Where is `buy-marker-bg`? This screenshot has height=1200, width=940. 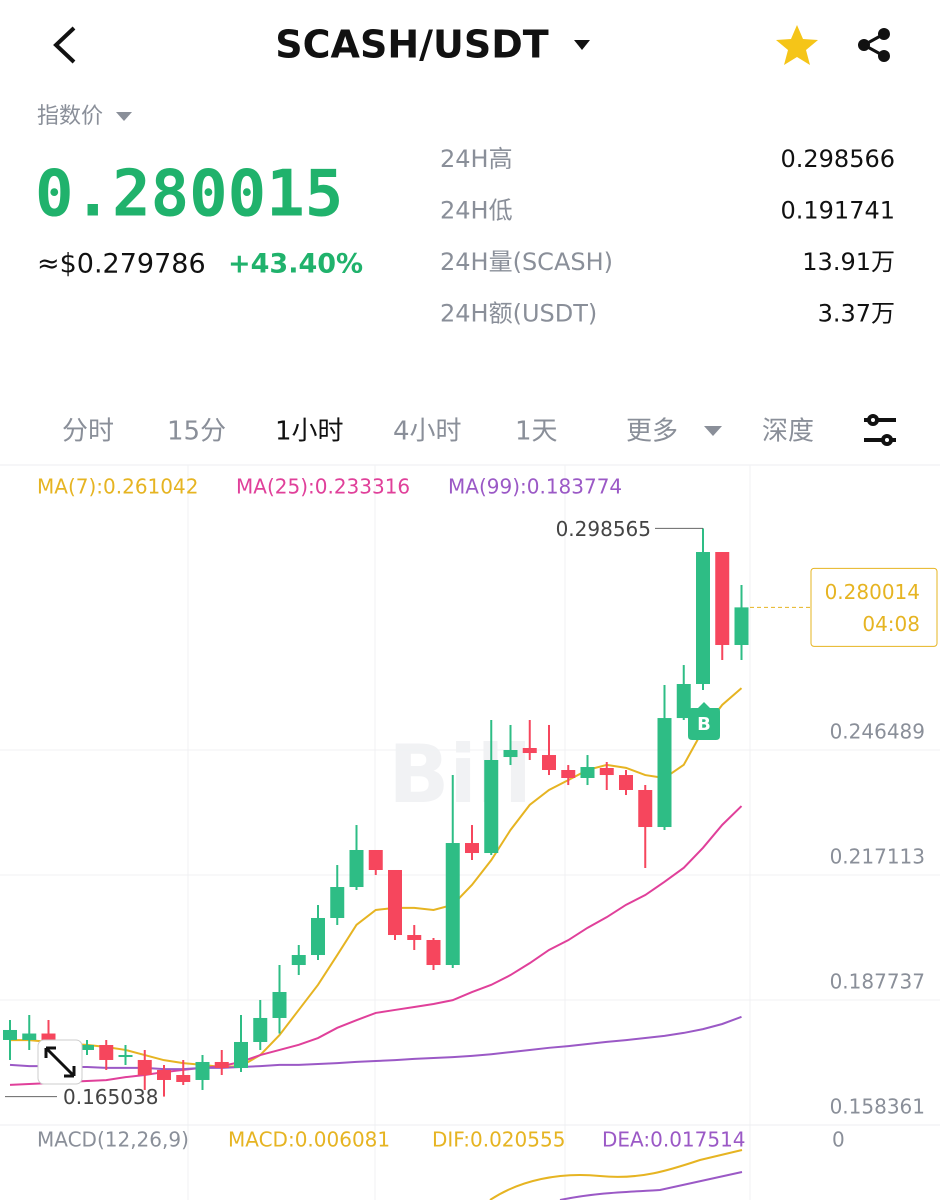 buy-marker-bg is located at coordinates (704, 721).